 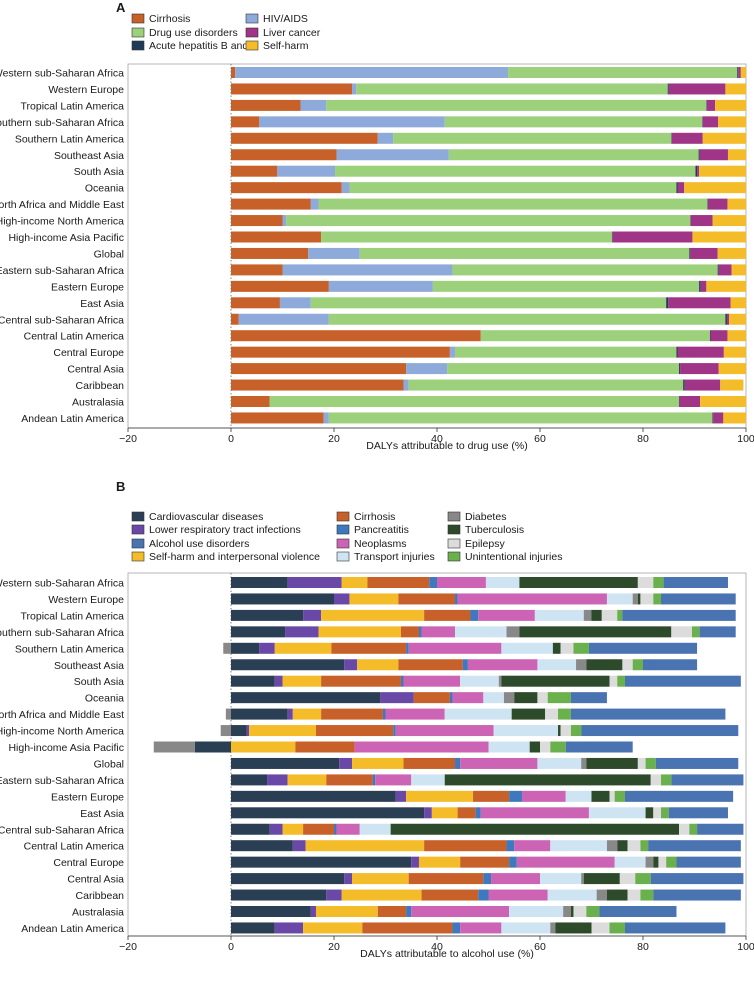 What do you see at coordinates (100, 386) in the screenshot?
I see `category-label: Caribbean` at bounding box center [100, 386].